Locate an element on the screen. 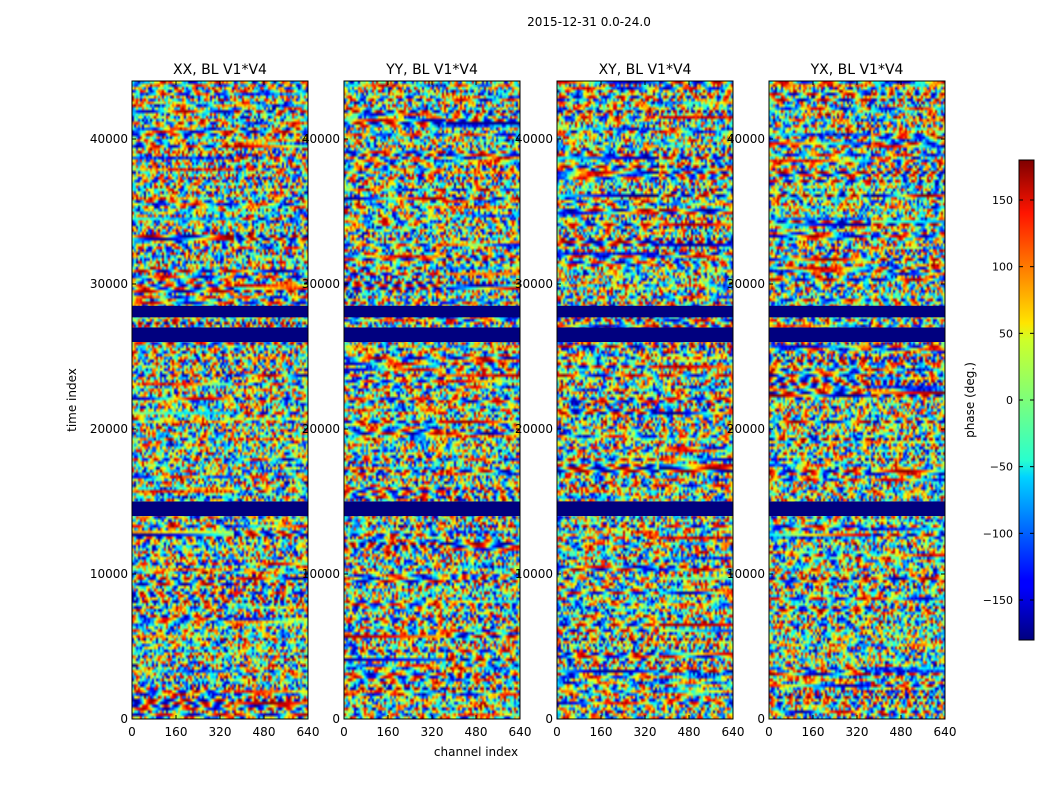 The width and height of the screenshot is (1050, 800). panel-title: YY, BL V1*V4 is located at coordinates (431, 70).